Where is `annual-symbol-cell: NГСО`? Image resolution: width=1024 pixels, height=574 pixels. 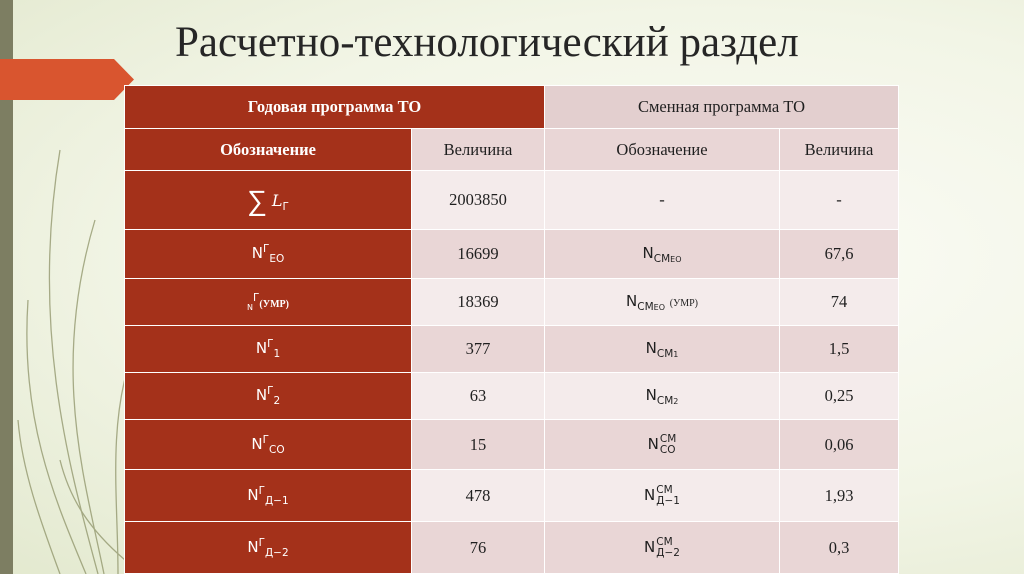 annual-symbol-cell: NГСО is located at coordinates (268, 444).